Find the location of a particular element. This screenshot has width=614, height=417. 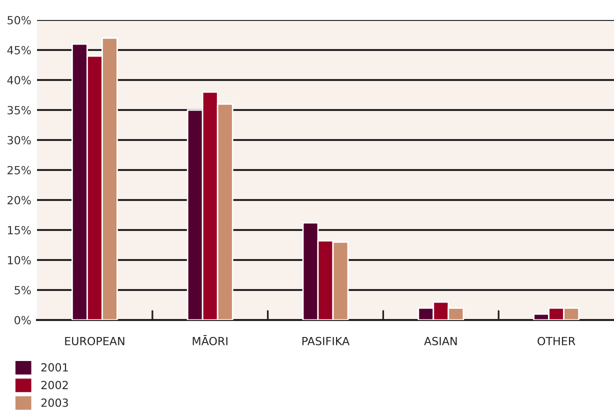

y-tick-label: 35% is located at coordinates (19, 110).